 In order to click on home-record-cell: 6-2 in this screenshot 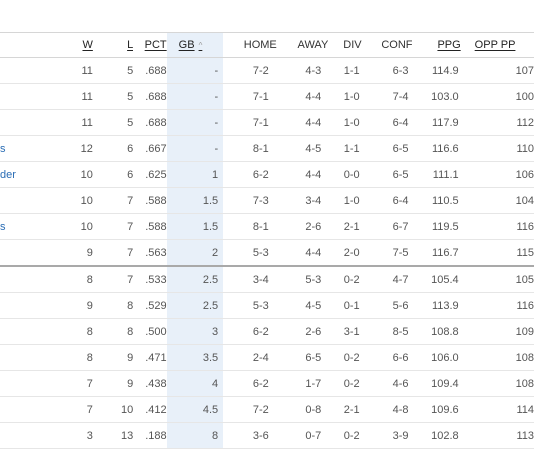, I will do `click(250, 331)`.